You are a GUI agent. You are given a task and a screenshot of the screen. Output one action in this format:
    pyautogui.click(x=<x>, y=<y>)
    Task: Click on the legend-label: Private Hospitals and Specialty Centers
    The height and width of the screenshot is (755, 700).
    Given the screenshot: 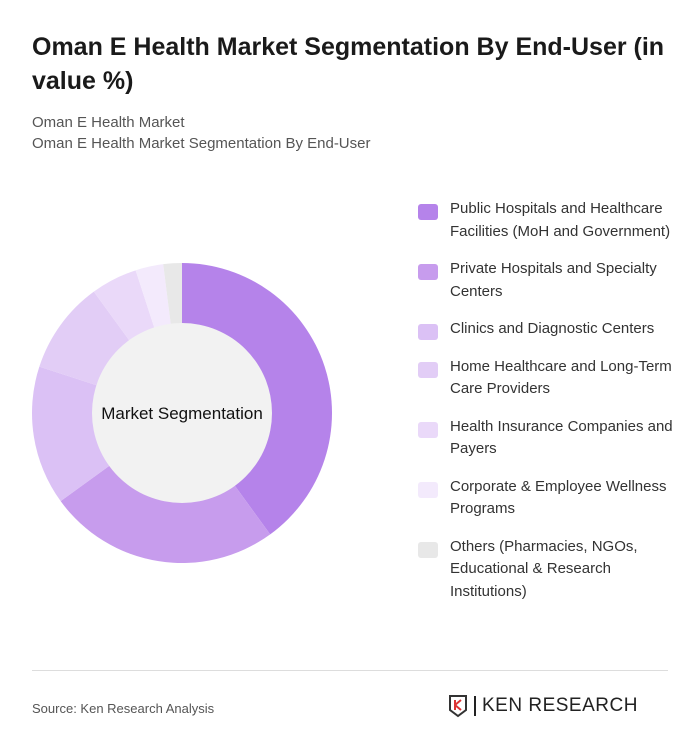 What is the action you would take?
    pyautogui.click(x=553, y=280)
    